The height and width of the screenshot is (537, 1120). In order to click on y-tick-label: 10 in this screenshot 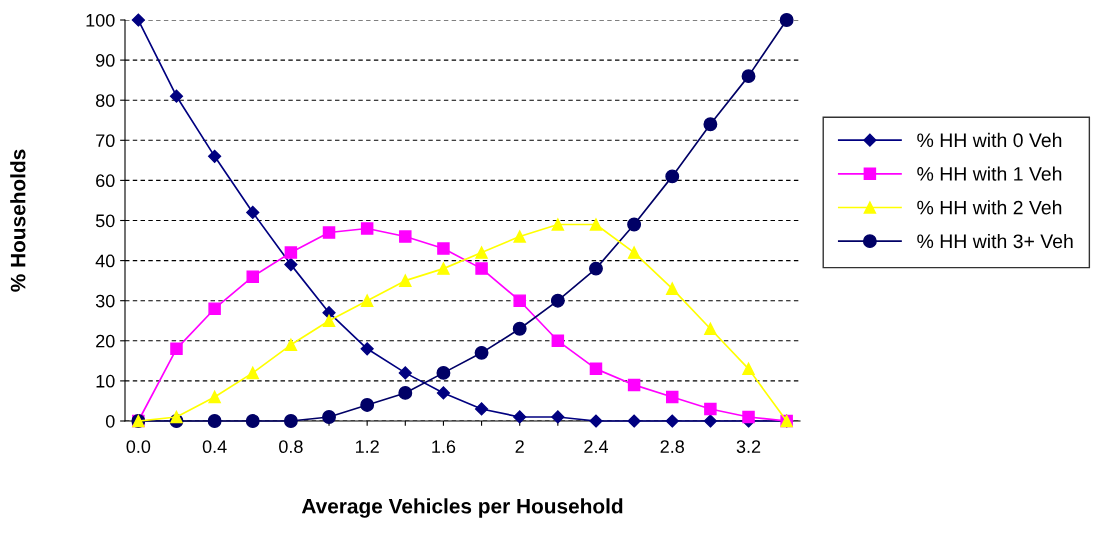, I will do `click(105, 381)`.